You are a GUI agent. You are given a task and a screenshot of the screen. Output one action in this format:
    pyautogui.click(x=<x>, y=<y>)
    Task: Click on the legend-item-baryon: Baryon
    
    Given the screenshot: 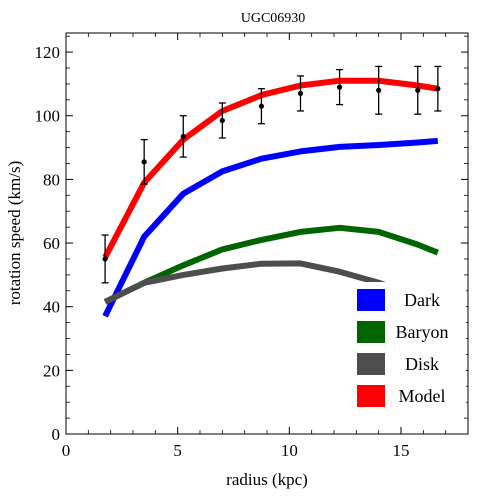 What is the action you would take?
    pyautogui.click(x=403, y=332)
    